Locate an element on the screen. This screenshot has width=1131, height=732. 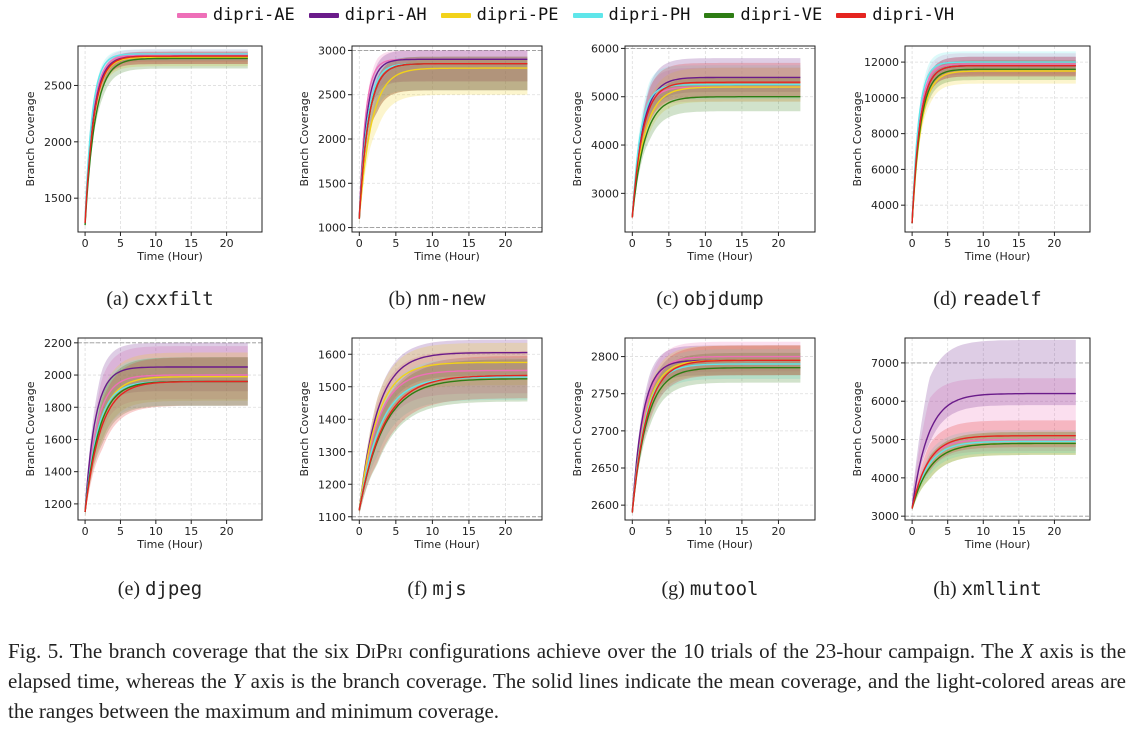
caption-y-var: Y is located at coordinates (238, 681).